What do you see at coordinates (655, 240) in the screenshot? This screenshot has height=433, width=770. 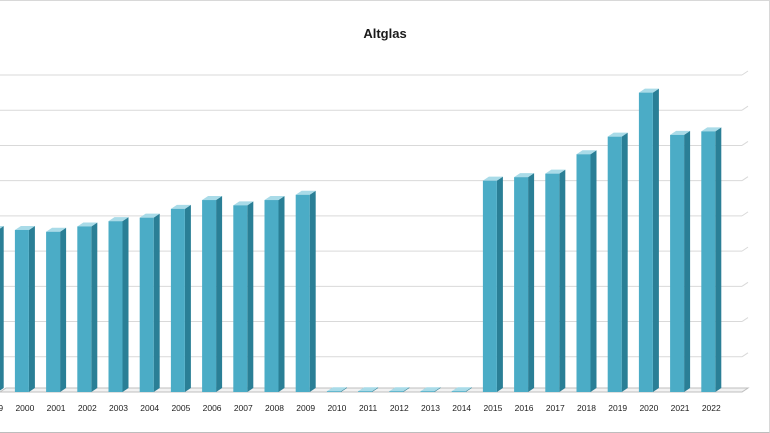 I see `bar-side-2020` at bounding box center [655, 240].